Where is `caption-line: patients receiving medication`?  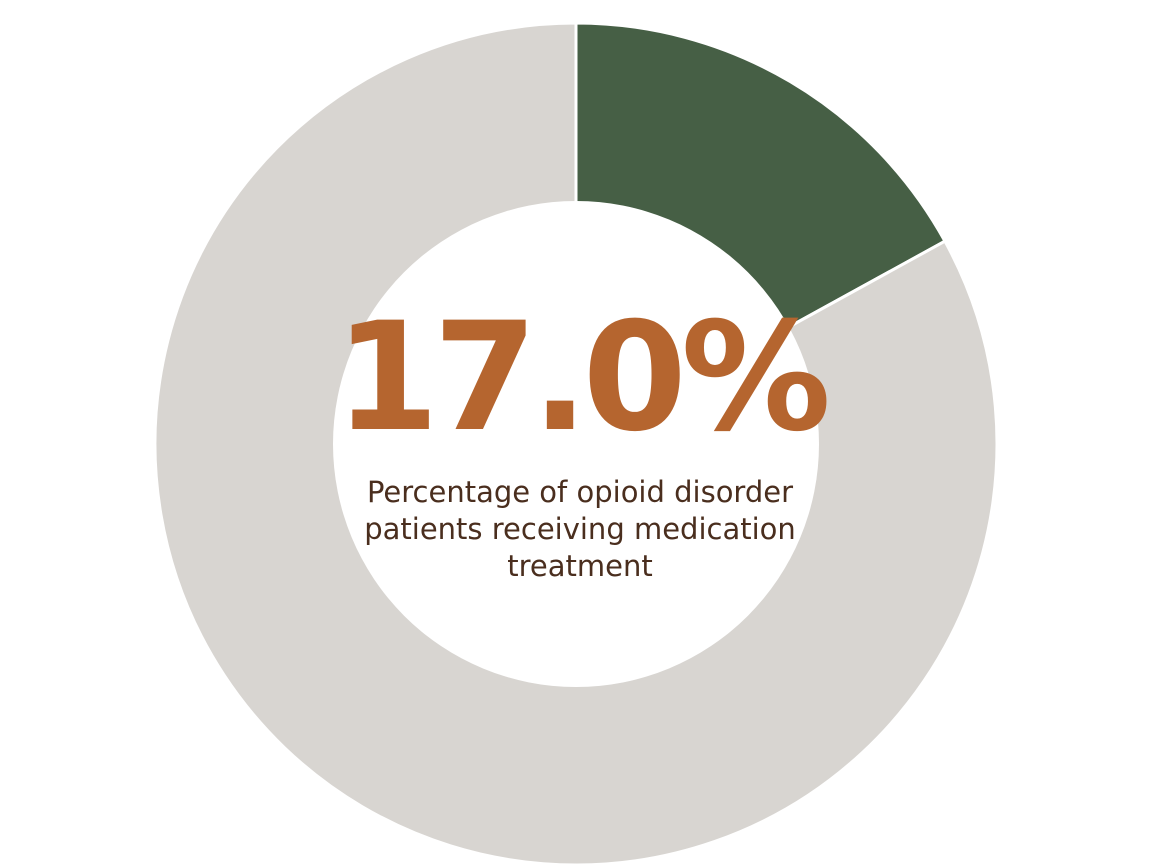
caption-line: patients receiving medication is located at coordinates (580, 529).